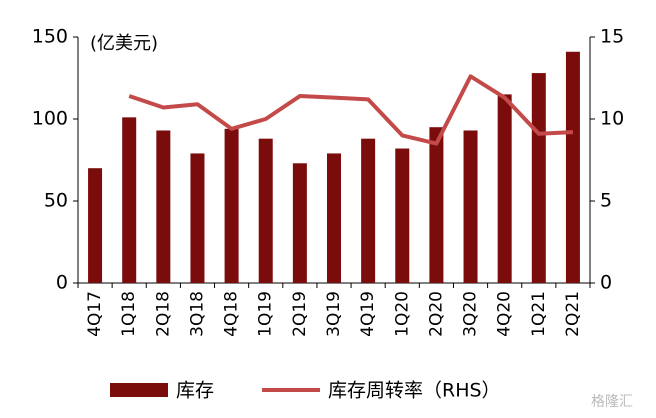 This screenshot has height=418, width=656. Describe the element at coordinates (195, 391) in the screenshot. I see `legend-label: 库存` at that location.